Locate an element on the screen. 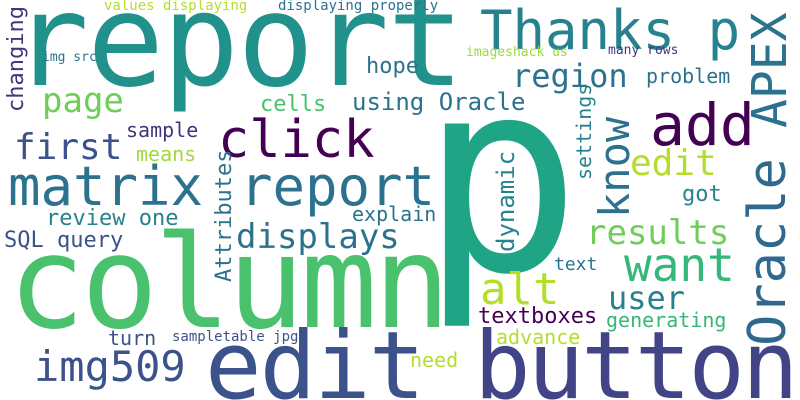  word-need: need is located at coordinates (434, 360).